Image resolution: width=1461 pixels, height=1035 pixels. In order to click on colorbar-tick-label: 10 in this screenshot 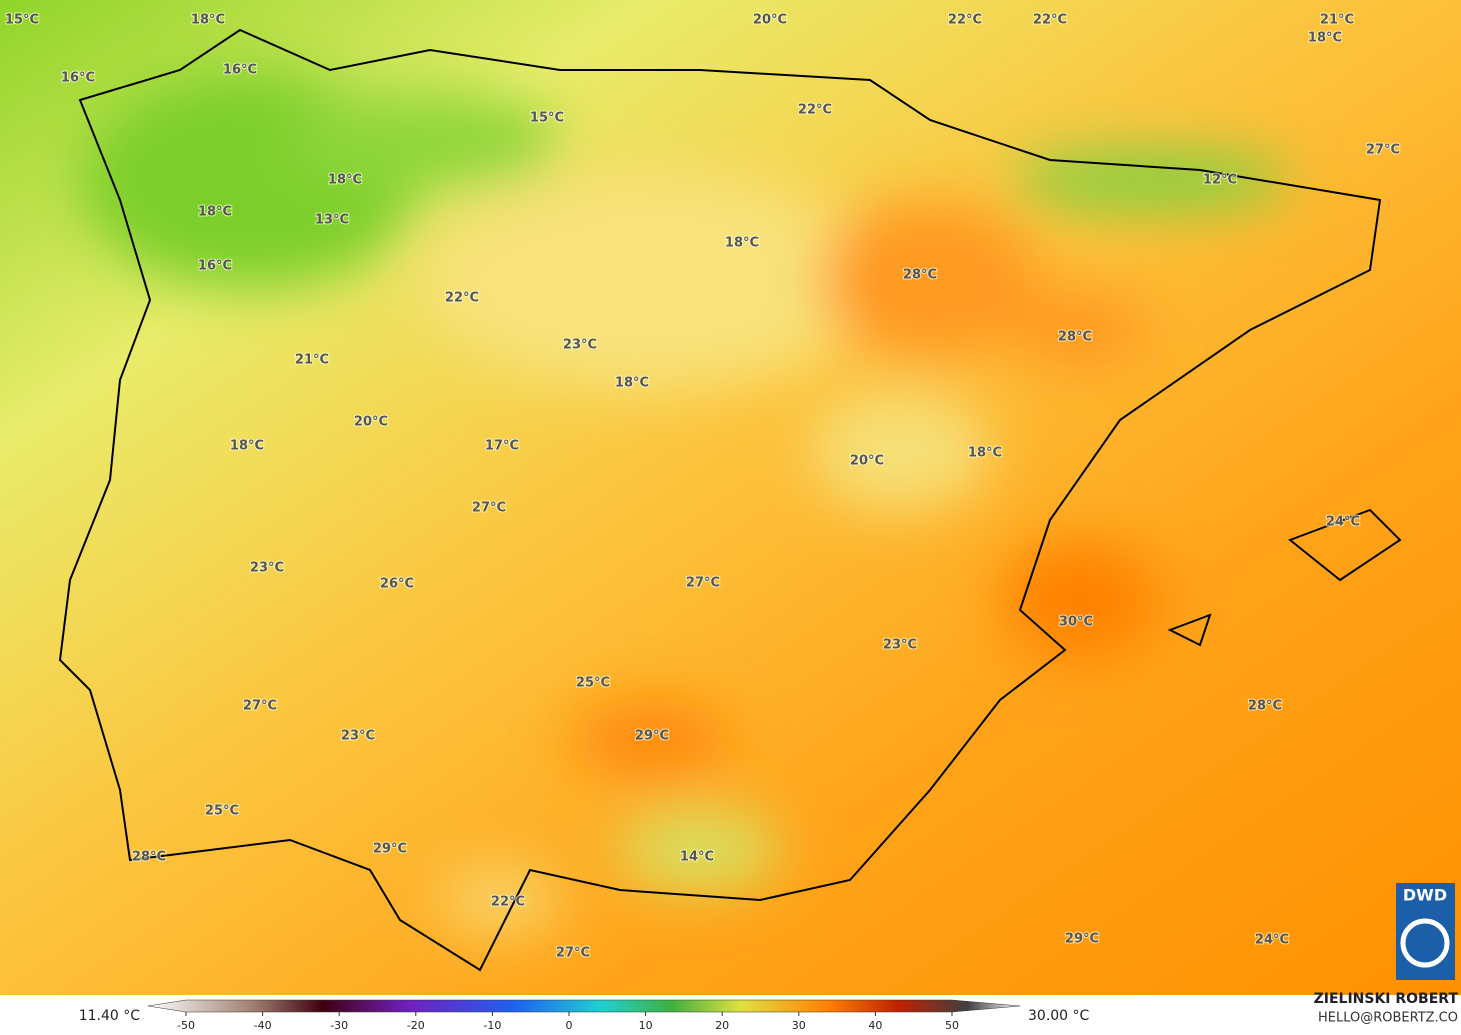, I will do `click(646, 1025)`.